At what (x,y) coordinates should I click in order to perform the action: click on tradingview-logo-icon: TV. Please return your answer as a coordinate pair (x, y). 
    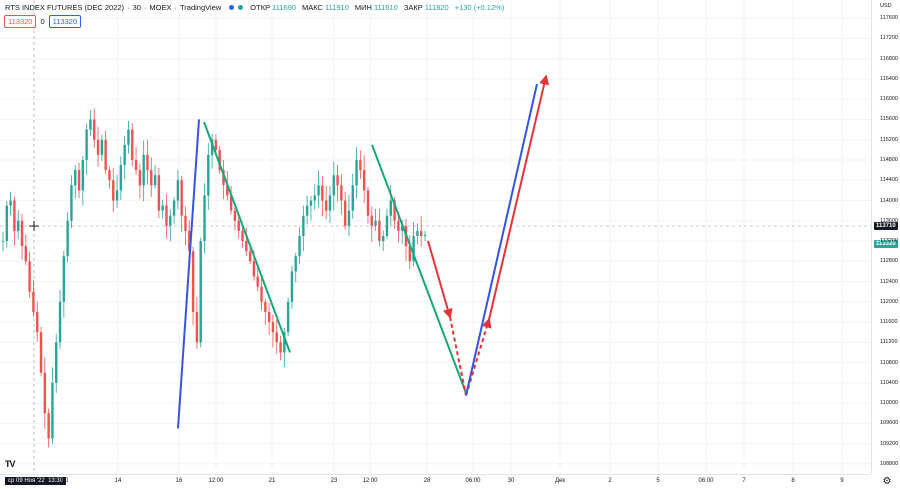
    Looking at the image, I should click on (10, 464).